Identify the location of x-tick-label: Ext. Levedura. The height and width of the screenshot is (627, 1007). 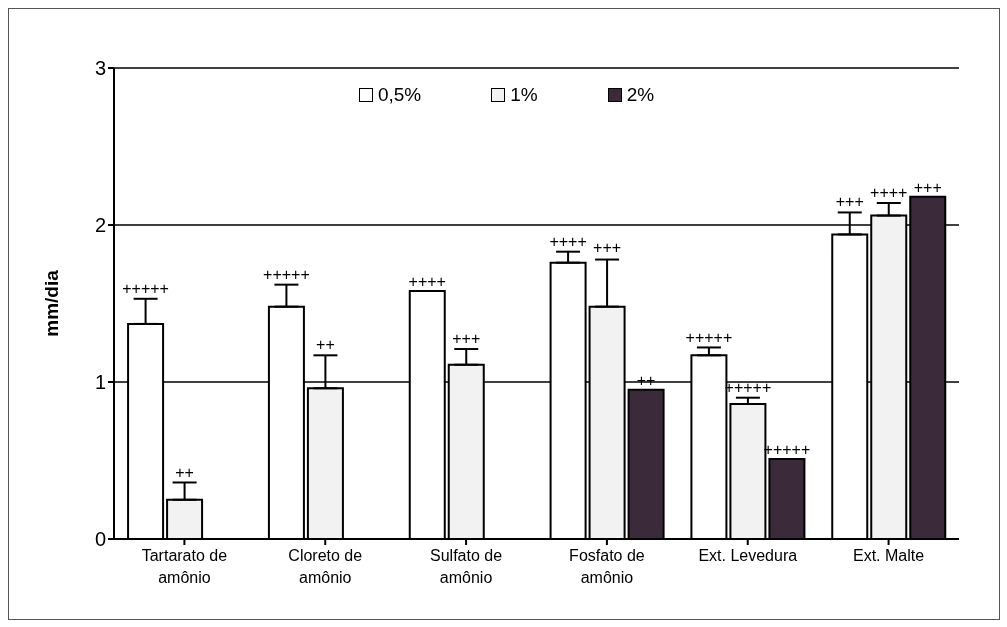
(748, 555).